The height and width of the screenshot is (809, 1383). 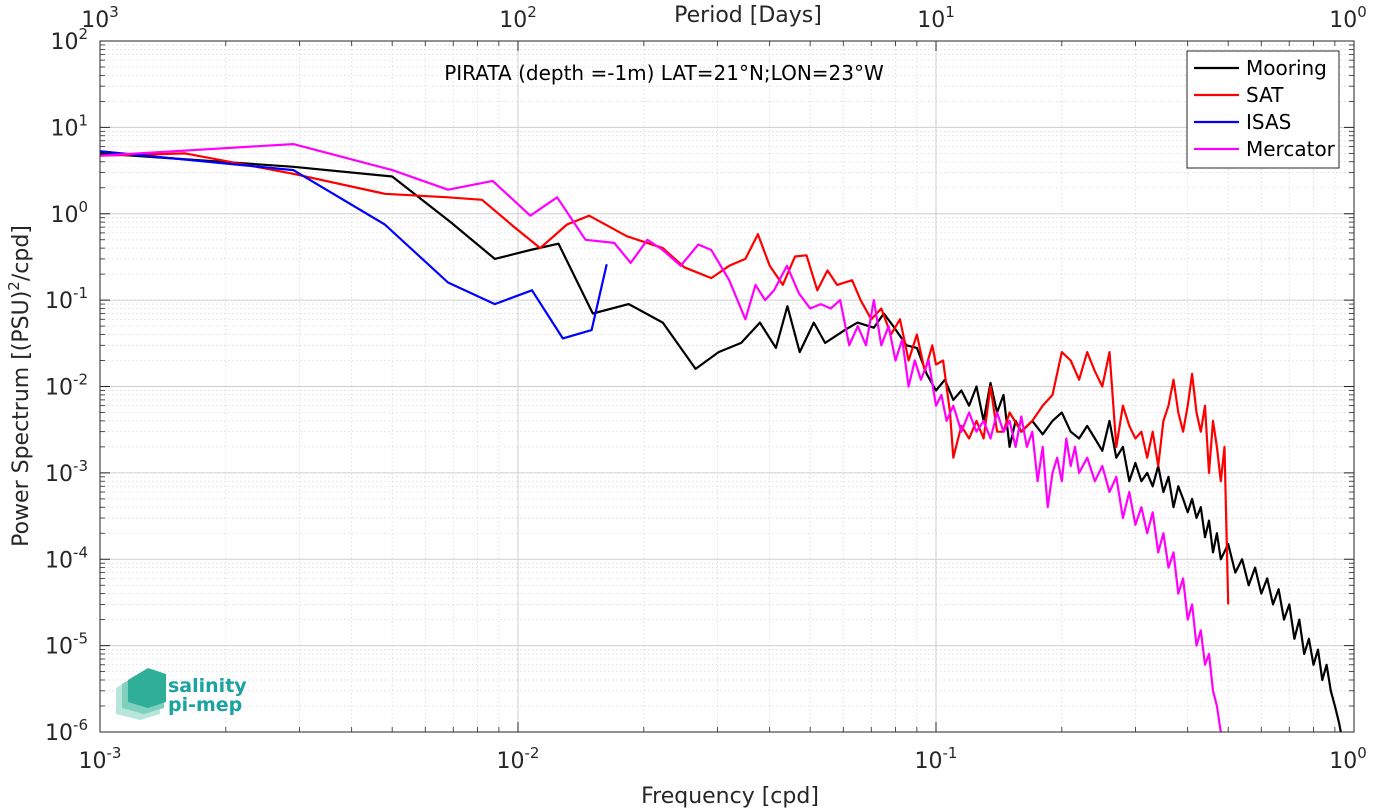 I want to click on y-tick-label: 10⁰, so click(x=69, y=213).